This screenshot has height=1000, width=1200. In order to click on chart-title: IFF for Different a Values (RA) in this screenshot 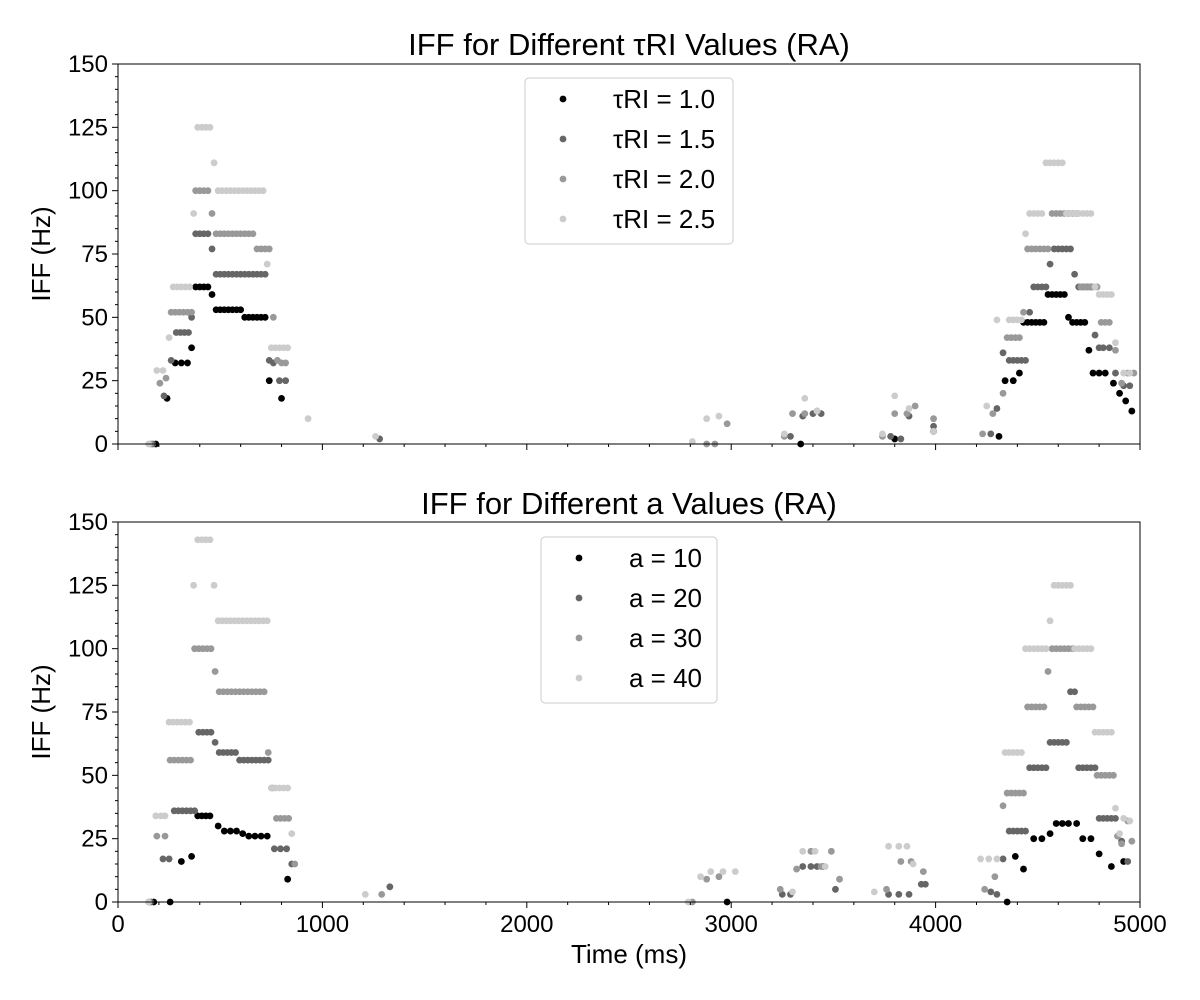, I will do `click(629, 503)`.